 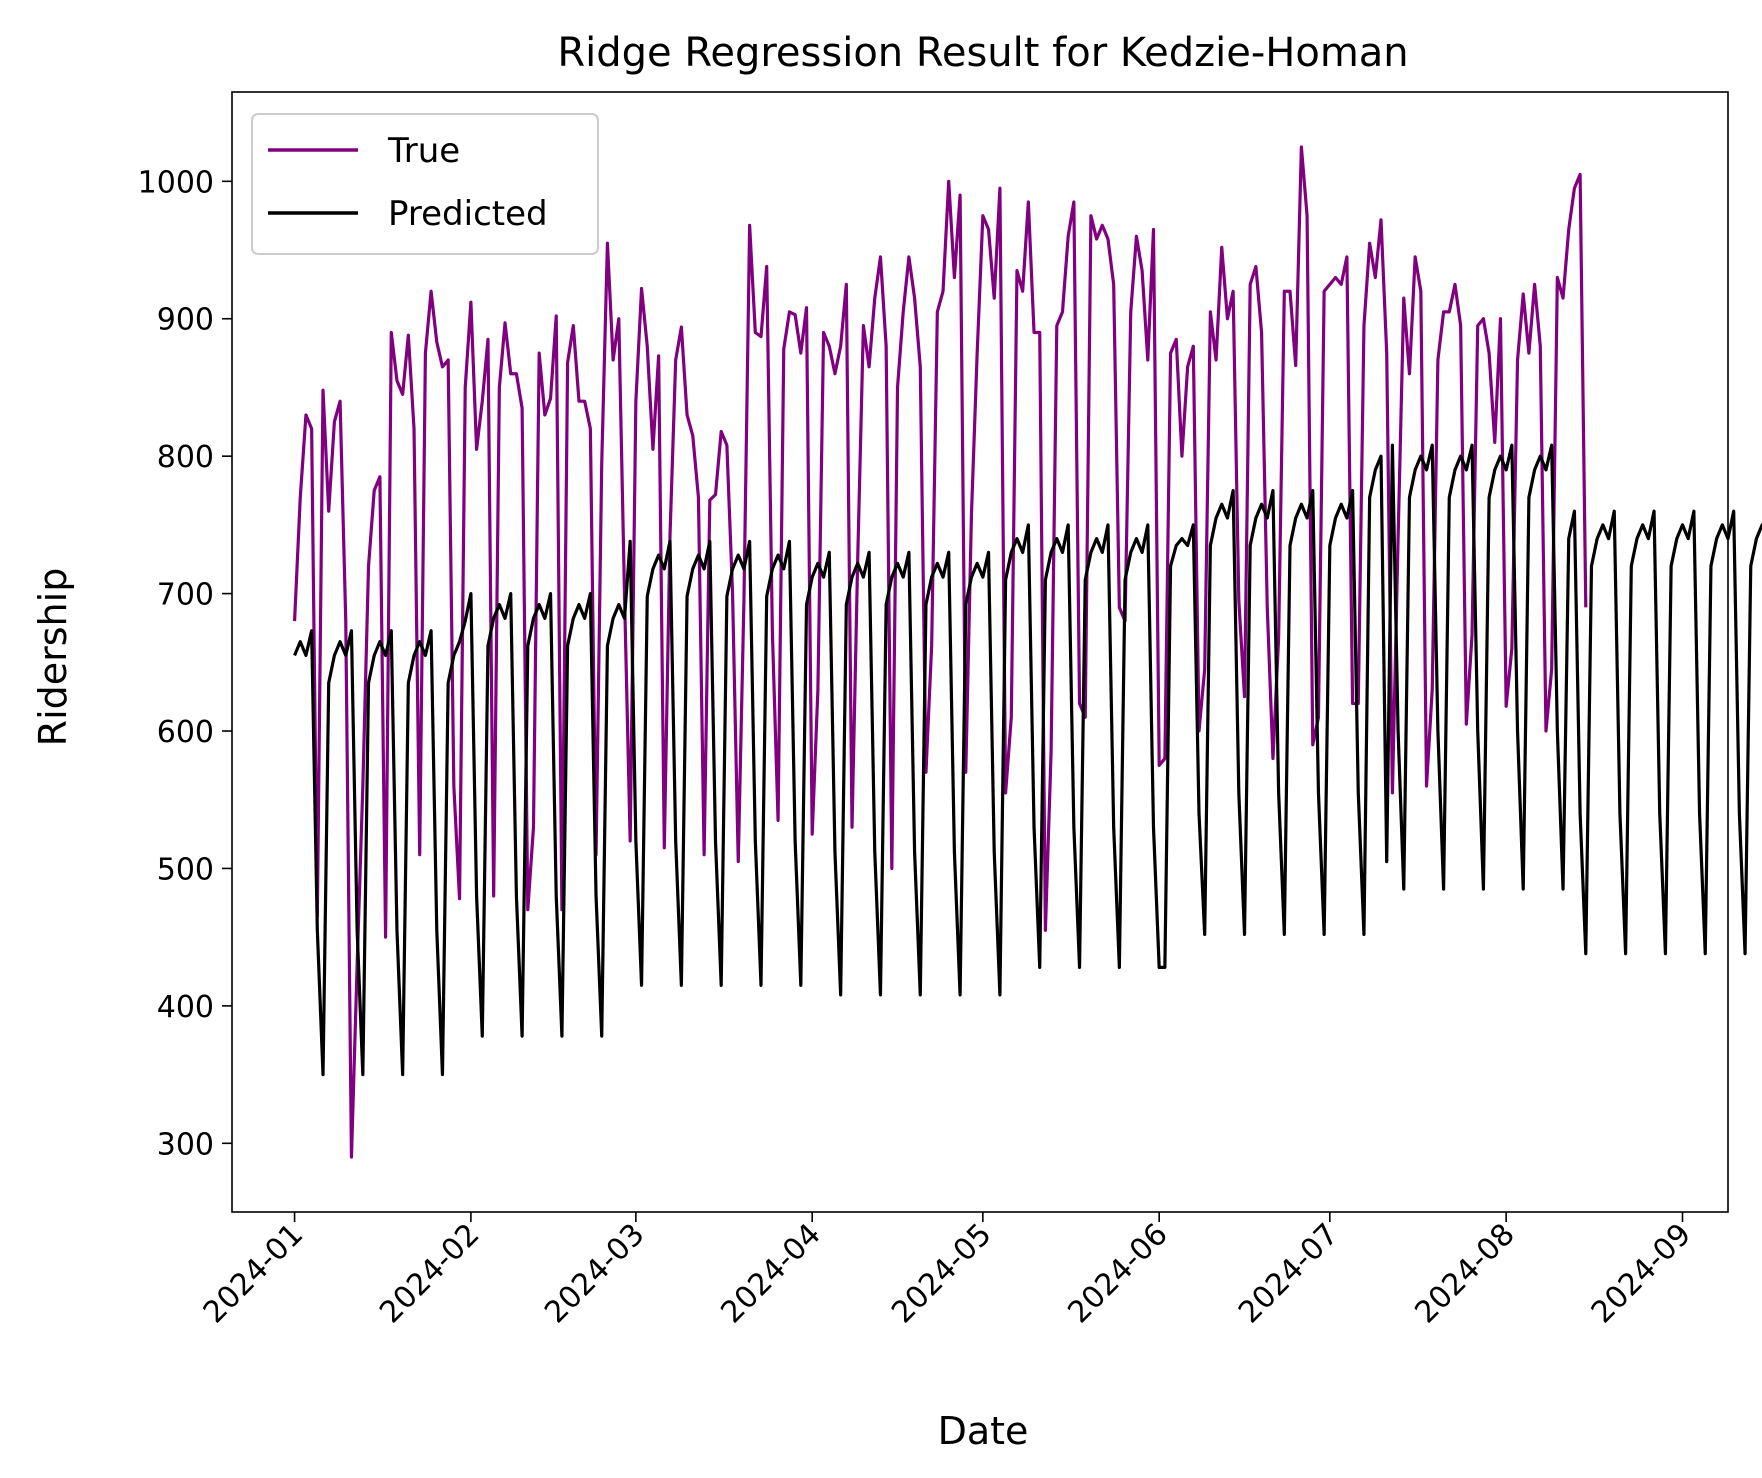 What do you see at coordinates (185, 732) in the screenshot?
I see `y-tick-label: 600` at bounding box center [185, 732].